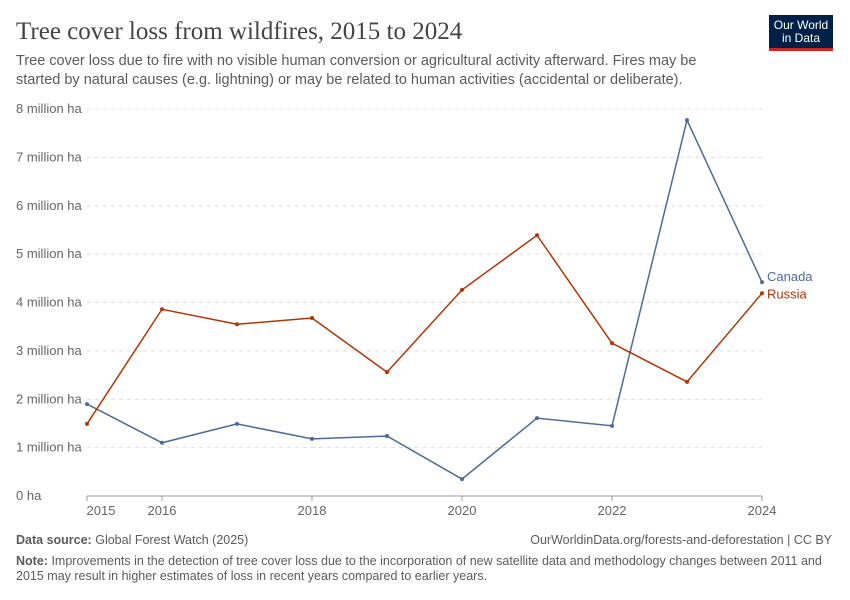 The width and height of the screenshot is (850, 600). Describe the element at coordinates (162, 510) in the screenshot. I see `x-tick-label: 2016` at that location.